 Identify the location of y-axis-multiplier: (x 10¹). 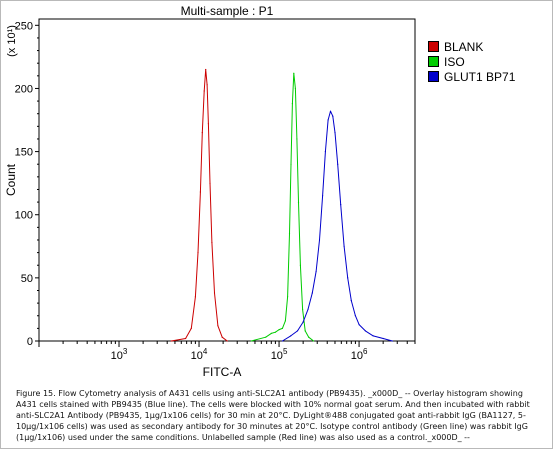
(12, 41).